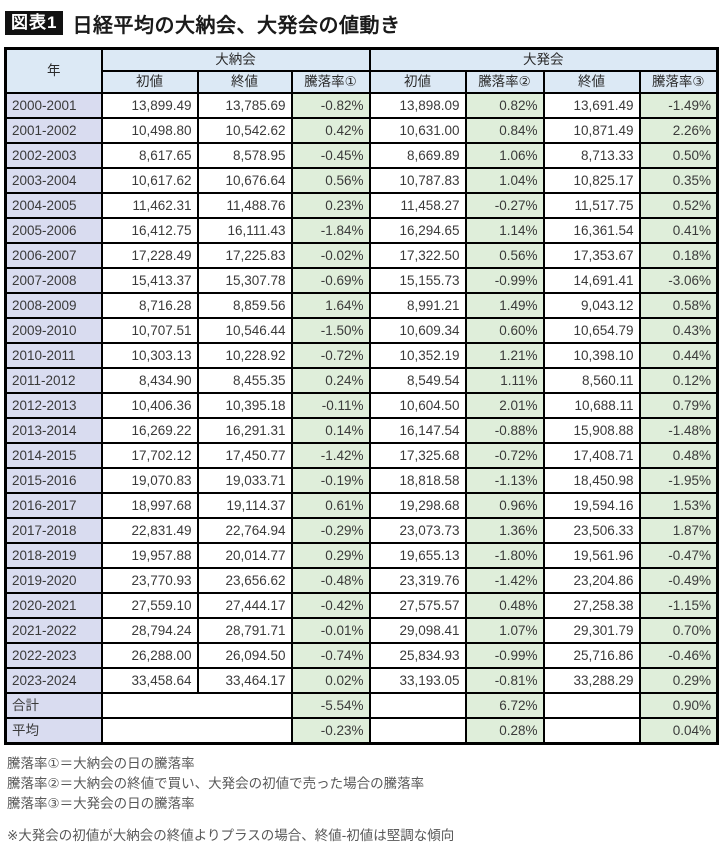 The image size is (720, 846). Describe the element at coordinates (591, 580) in the screenshot. I see `close2-cell: 23,204.86` at that location.